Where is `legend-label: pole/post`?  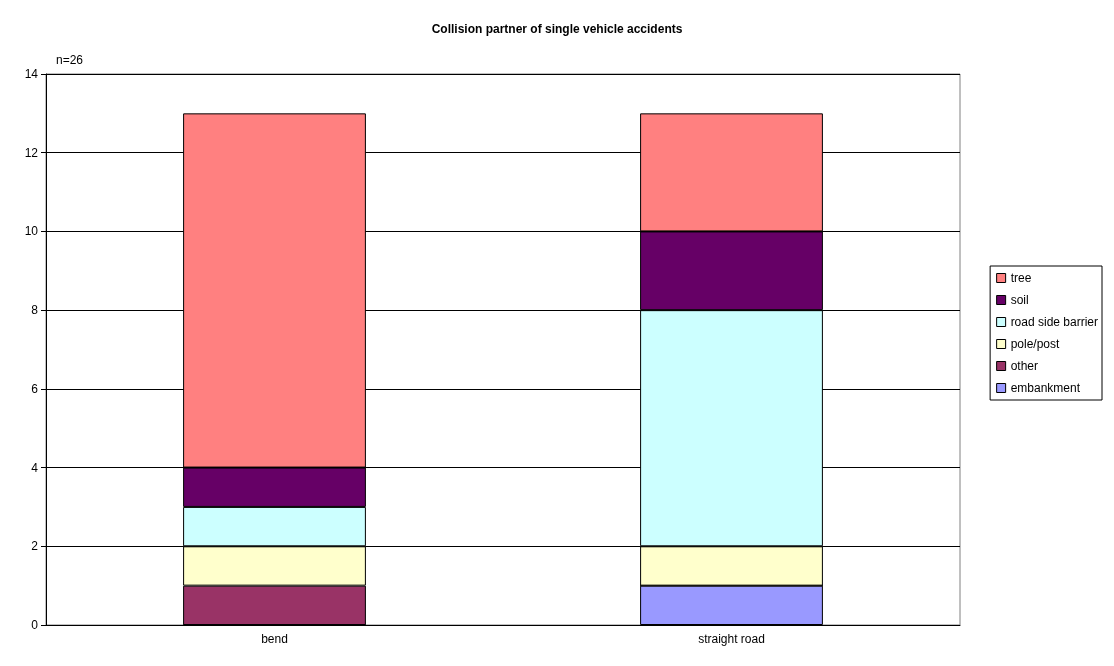 legend-label: pole/post is located at coordinates (1035, 344).